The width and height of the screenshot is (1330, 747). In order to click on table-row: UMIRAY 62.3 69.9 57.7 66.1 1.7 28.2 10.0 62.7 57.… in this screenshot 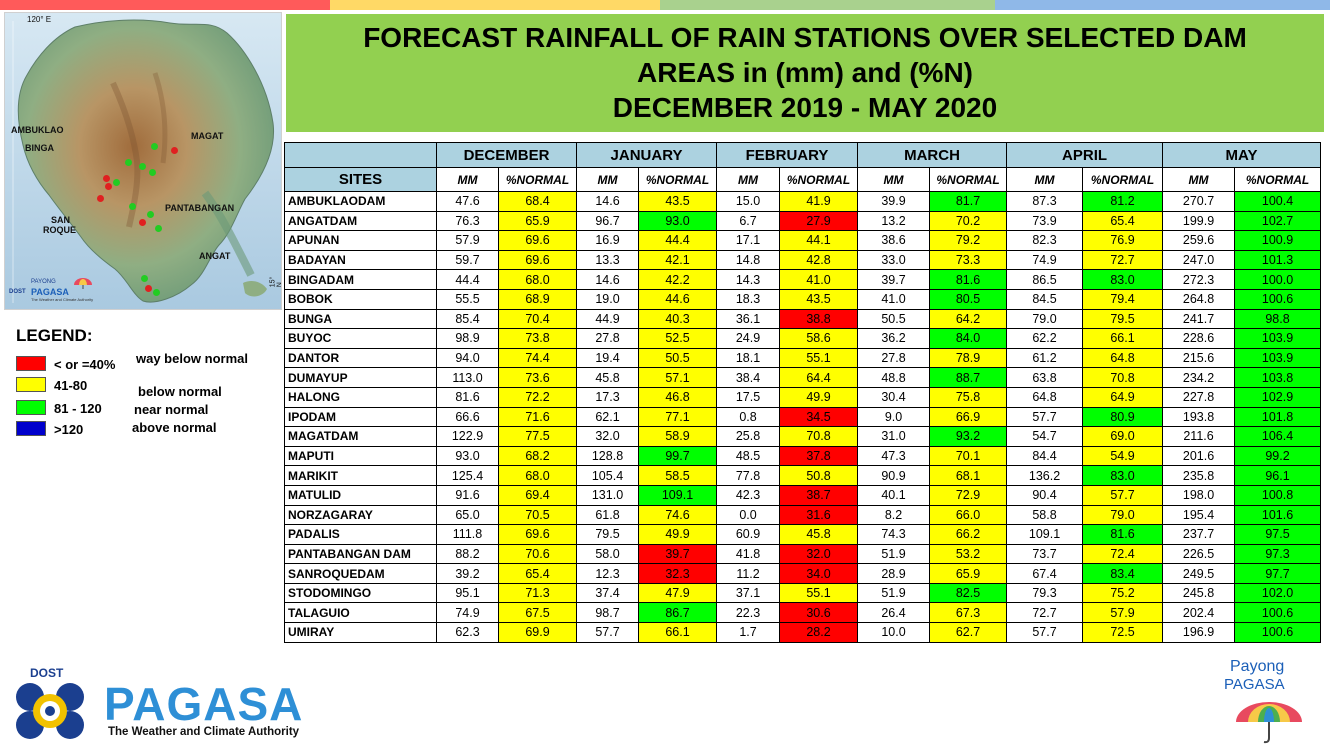, I will do `click(803, 632)`.